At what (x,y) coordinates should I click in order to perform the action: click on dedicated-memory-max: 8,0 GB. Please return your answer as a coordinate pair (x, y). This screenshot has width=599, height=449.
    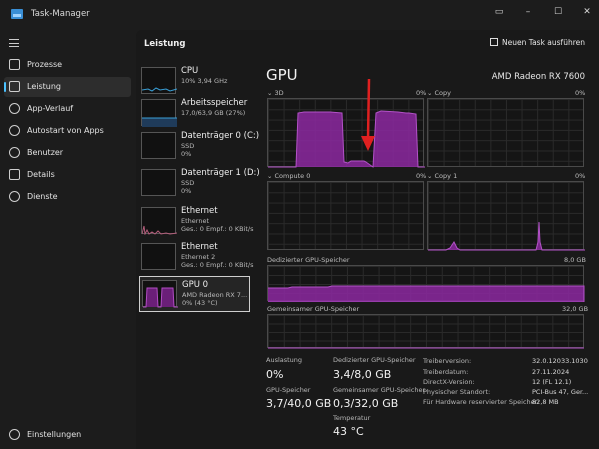
    Looking at the image, I should click on (575, 260).